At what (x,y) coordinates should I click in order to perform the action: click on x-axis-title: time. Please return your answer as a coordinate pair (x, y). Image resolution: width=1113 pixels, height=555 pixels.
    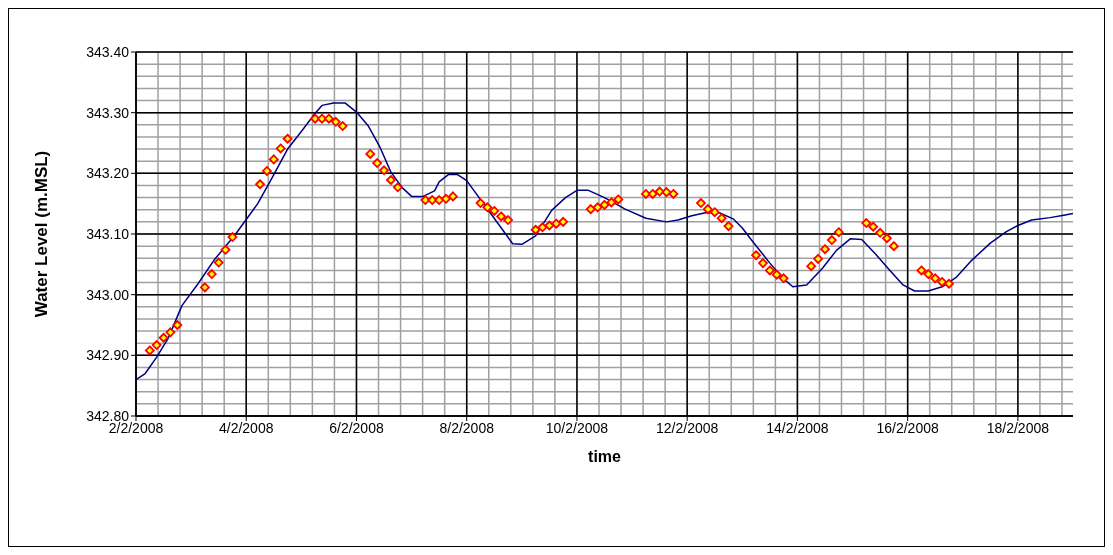
    Looking at the image, I should click on (605, 456).